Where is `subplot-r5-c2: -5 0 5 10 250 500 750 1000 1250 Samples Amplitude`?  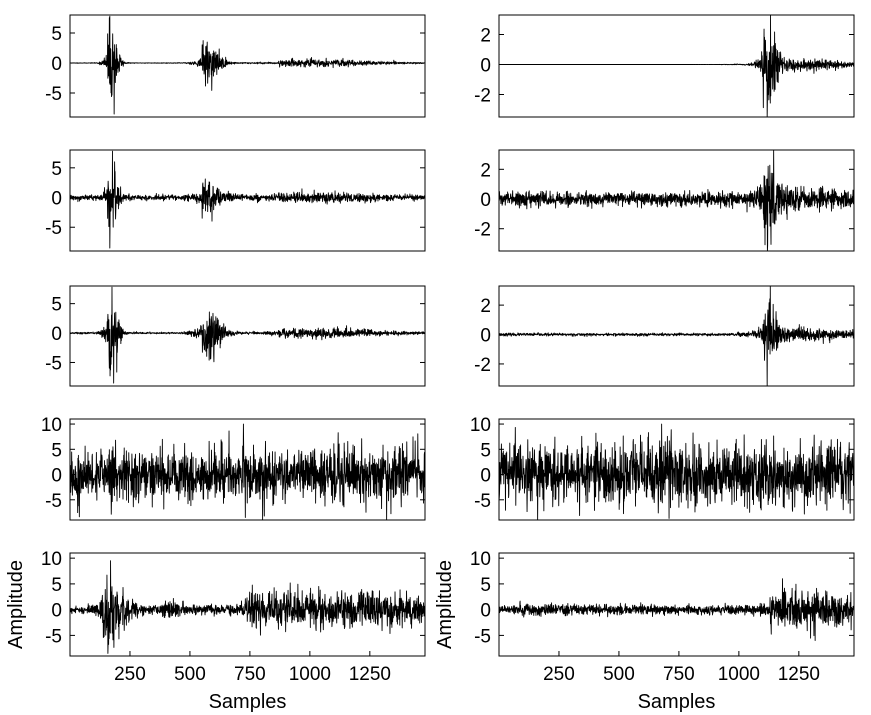 subplot-r5-c2: -5 0 5 10 250 500 750 1000 1250 Samples Amplitude is located at coordinates (644, 631).